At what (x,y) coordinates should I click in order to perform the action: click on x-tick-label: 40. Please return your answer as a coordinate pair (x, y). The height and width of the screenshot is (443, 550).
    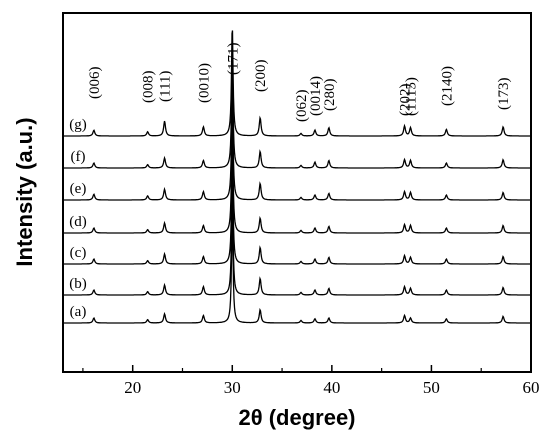
    Looking at the image, I should click on (331, 387).